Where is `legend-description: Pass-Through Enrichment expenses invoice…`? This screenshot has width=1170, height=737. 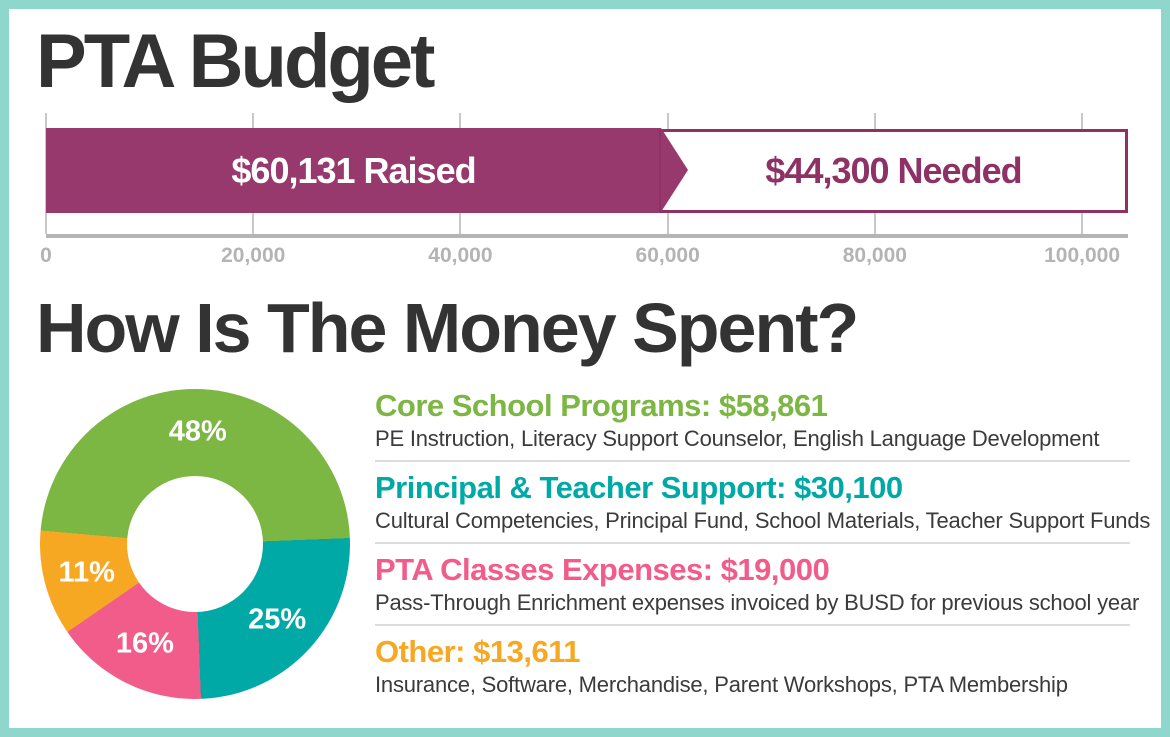 legend-description: Pass-Through Enrichment expenses invoice… is located at coordinates (757, 602).